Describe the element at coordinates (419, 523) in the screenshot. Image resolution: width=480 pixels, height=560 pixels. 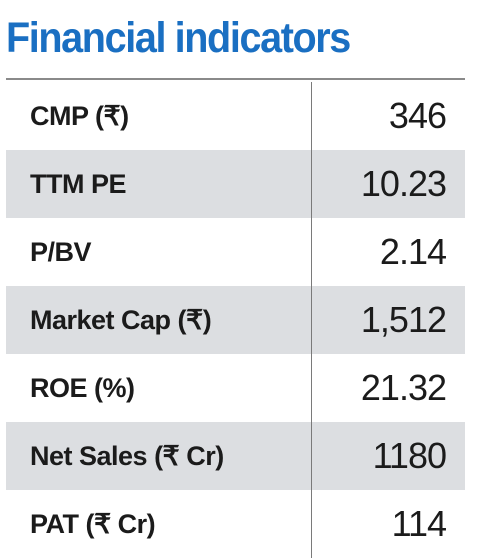
I see `row-value: 114` at that location.